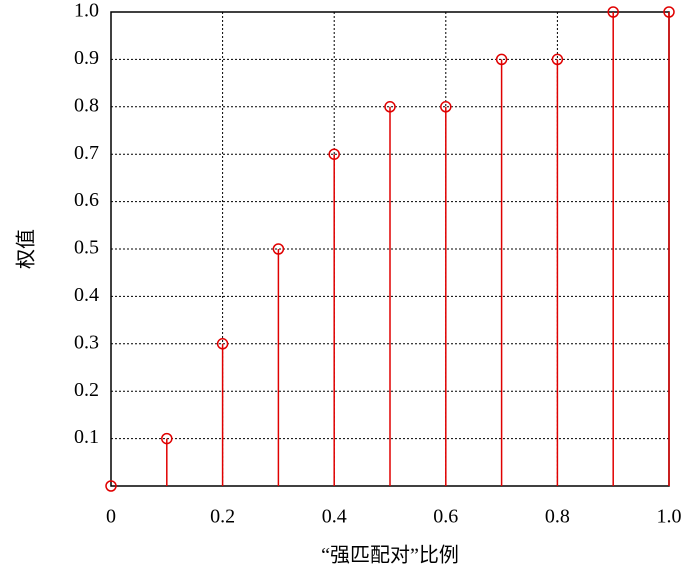 This screenshot has width=700, height=574. I want to click on x-tick-label: 0.4, so click(334, 517).